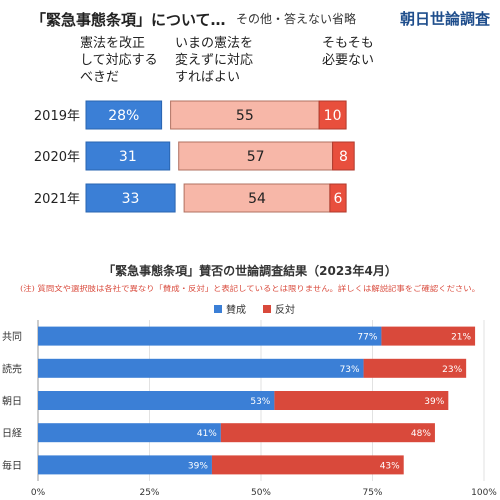 The width and height of the screenshot is (500, 500). I want to click on category-label: 日経, so click(12, 433).